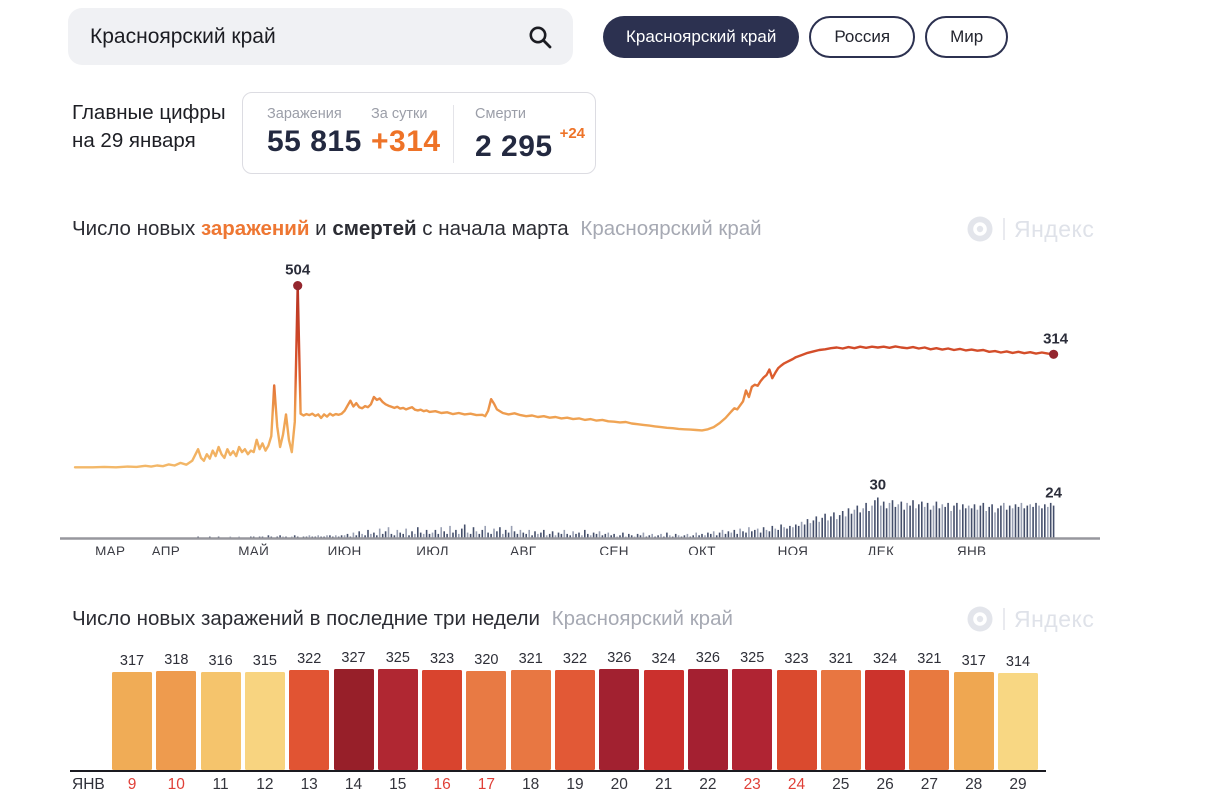 The height and width of the screenshot is (801, 1212). I want to click on tab-world: Мир, so click(967, 37).